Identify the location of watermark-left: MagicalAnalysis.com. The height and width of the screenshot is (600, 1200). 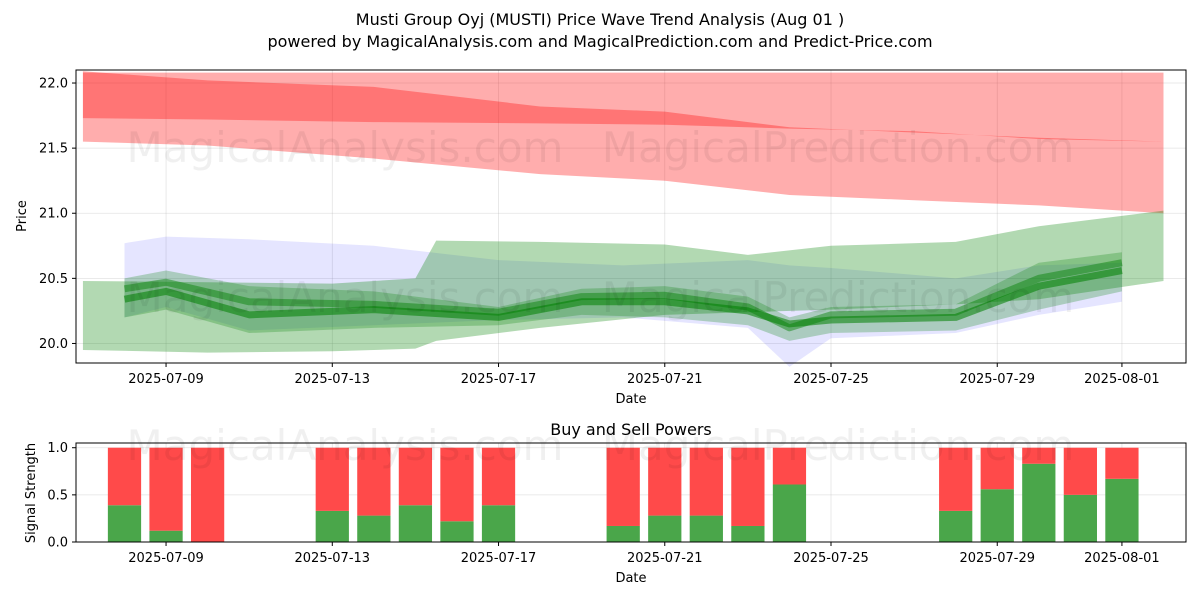
(345, 147).